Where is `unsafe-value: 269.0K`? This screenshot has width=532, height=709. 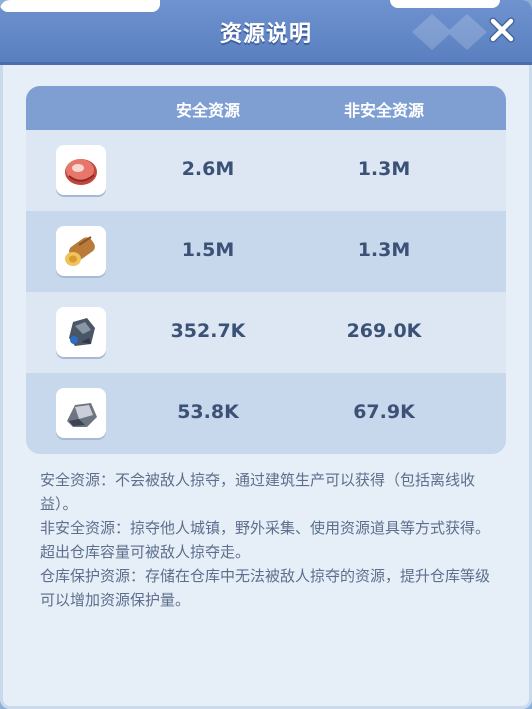 unsafe-value: 269.0K is located at coordinates (384, 331).